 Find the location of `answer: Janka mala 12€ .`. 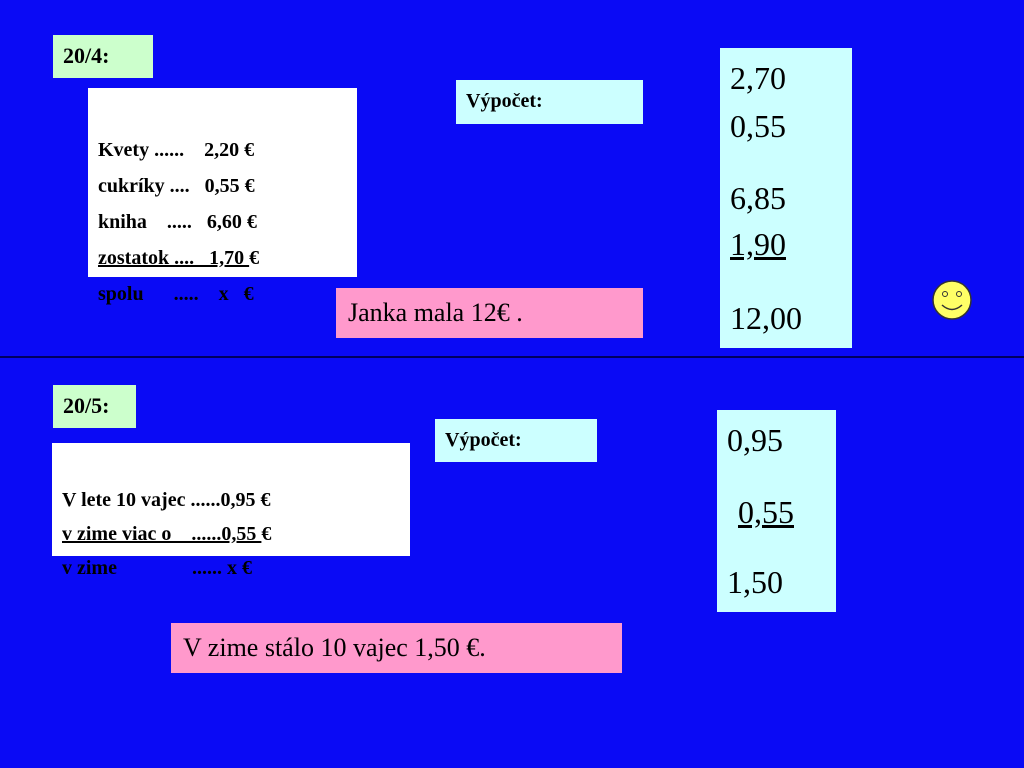

answer: Janka mala 12€ . is located at coordinates (489, 313).